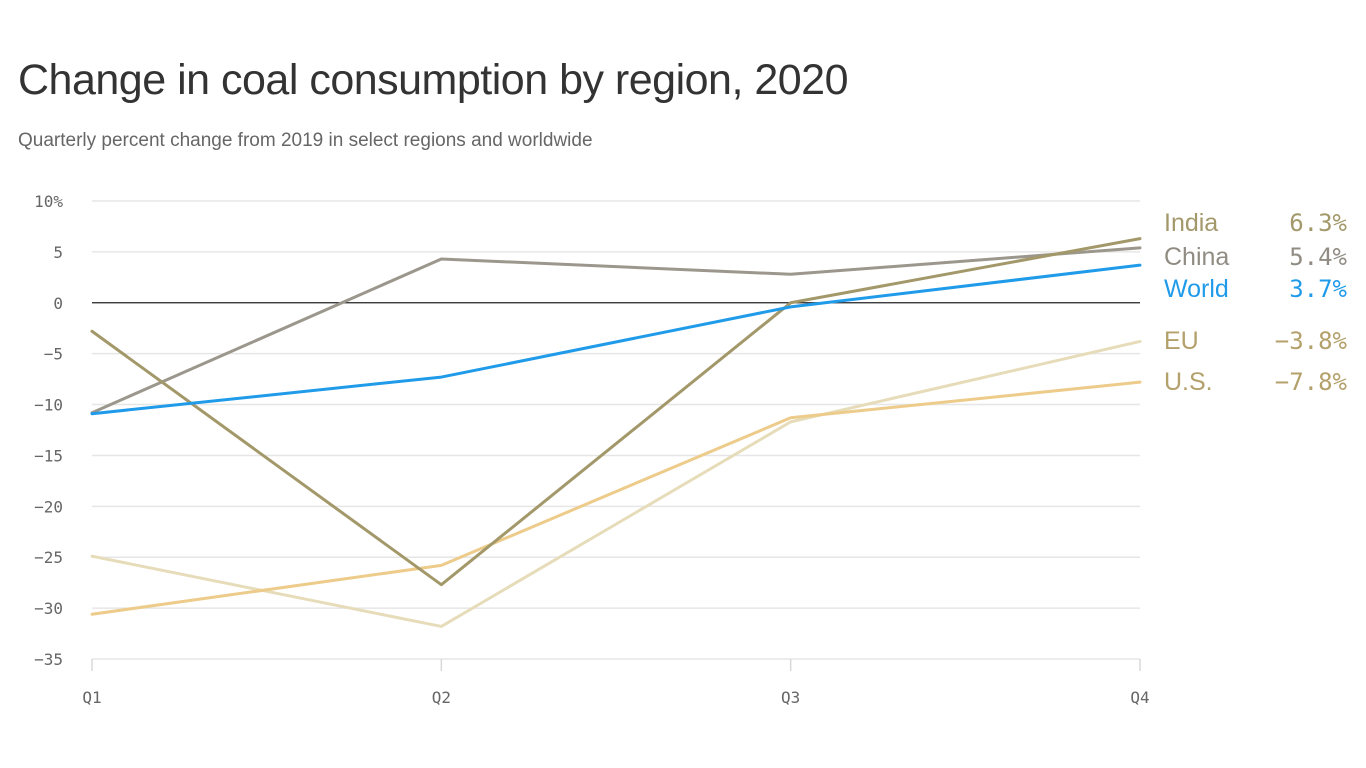  Describe the element at coordinates (48, 201) in the screenshot. I see `y-tick-label: 10%` at that location.